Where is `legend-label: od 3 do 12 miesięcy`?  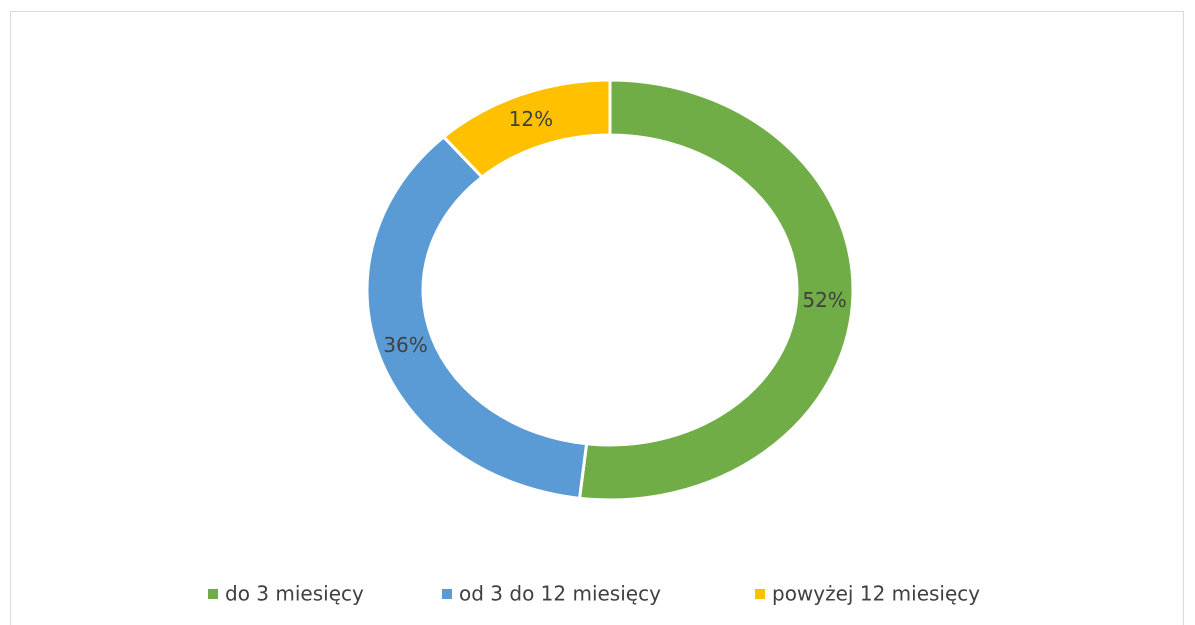
legend-label: od 3 do 12 miesięcy is located at coordinates (560, 594).